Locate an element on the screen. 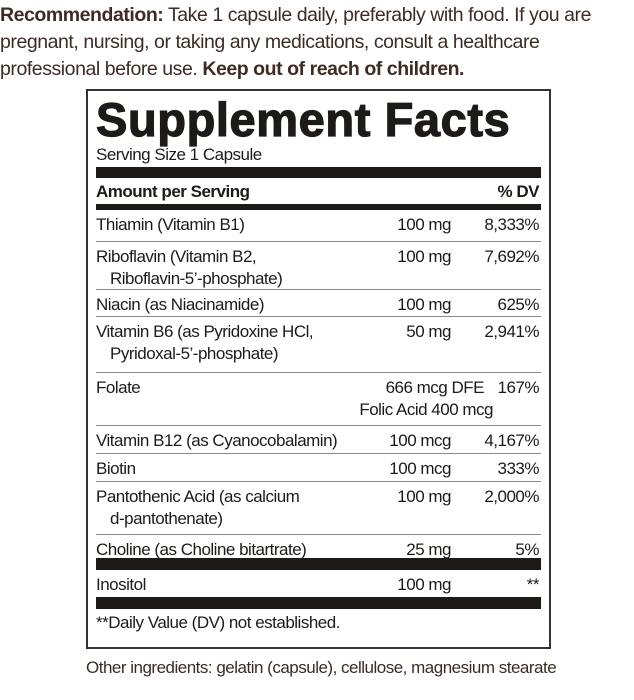 The width and height of the screenshot is (634, 700). dv-footnote: **Daily Value (DV) not established. is located at coordinates (218, 622).